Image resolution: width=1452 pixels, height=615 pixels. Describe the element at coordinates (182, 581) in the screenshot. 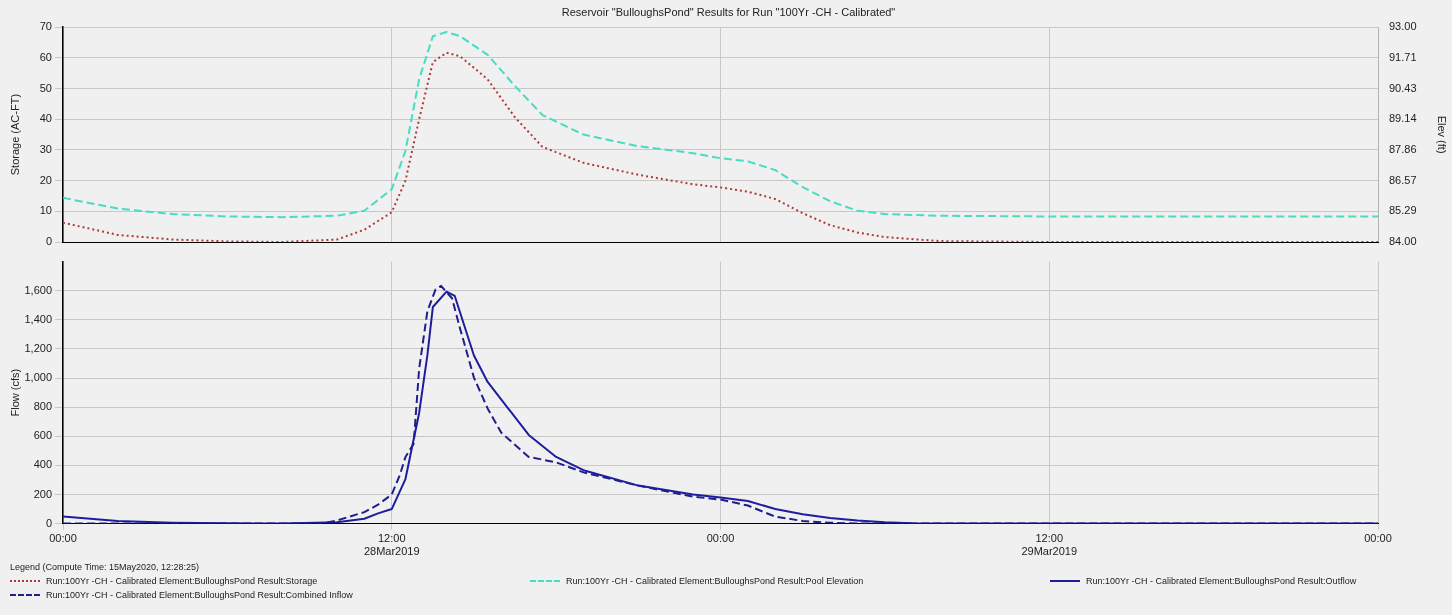

I see `legend-label: Run:100Yr -CH - Calibrated Element:BulloughsPond Result:Storage` at that location.